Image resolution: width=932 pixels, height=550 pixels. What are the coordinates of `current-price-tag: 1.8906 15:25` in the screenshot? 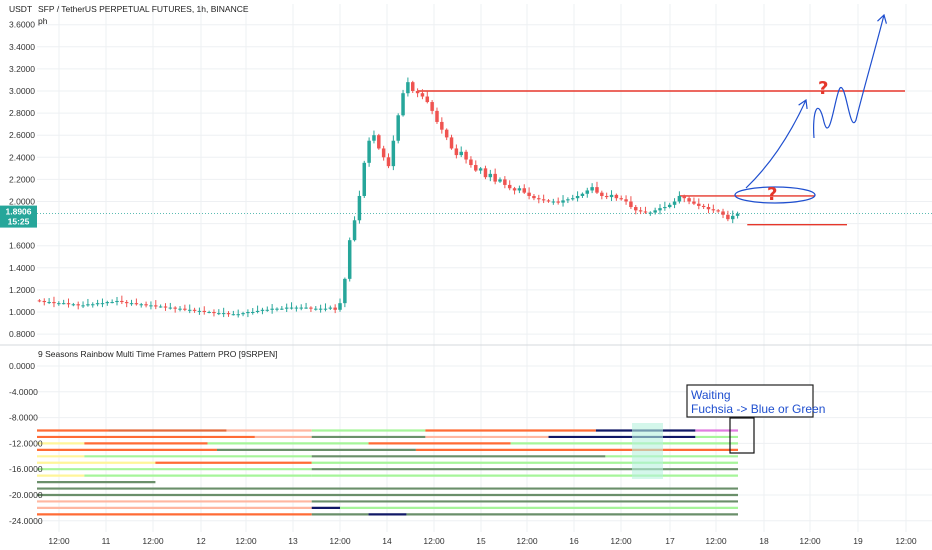 It's located at (18, 216).